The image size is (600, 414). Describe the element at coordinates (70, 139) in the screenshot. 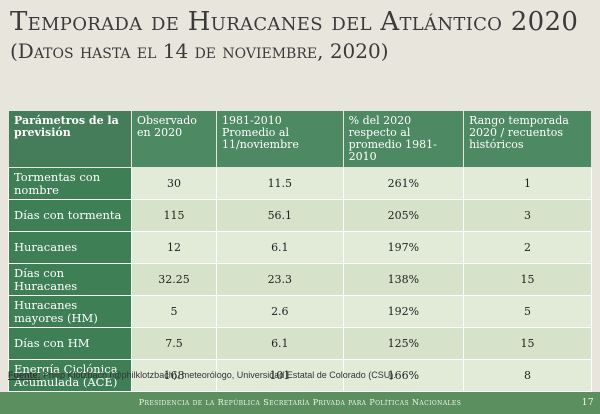

I see `header-param: Parámetros de la previsión` at that location.